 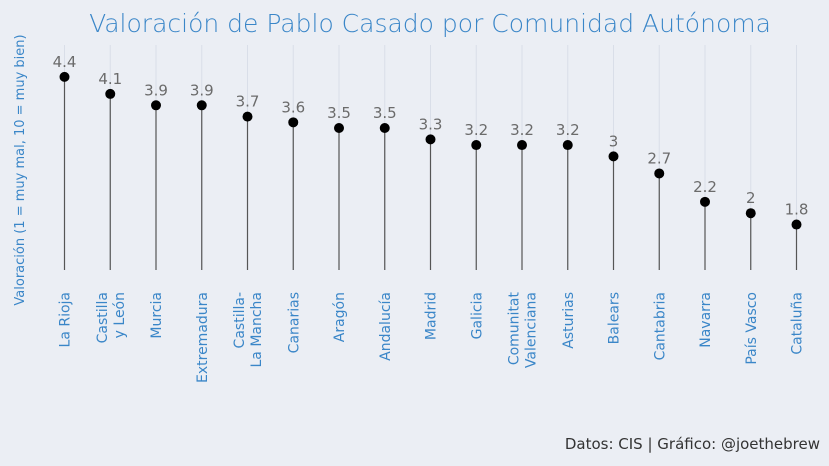 I want to click on data-label: 3, so click(x=614, y=141).